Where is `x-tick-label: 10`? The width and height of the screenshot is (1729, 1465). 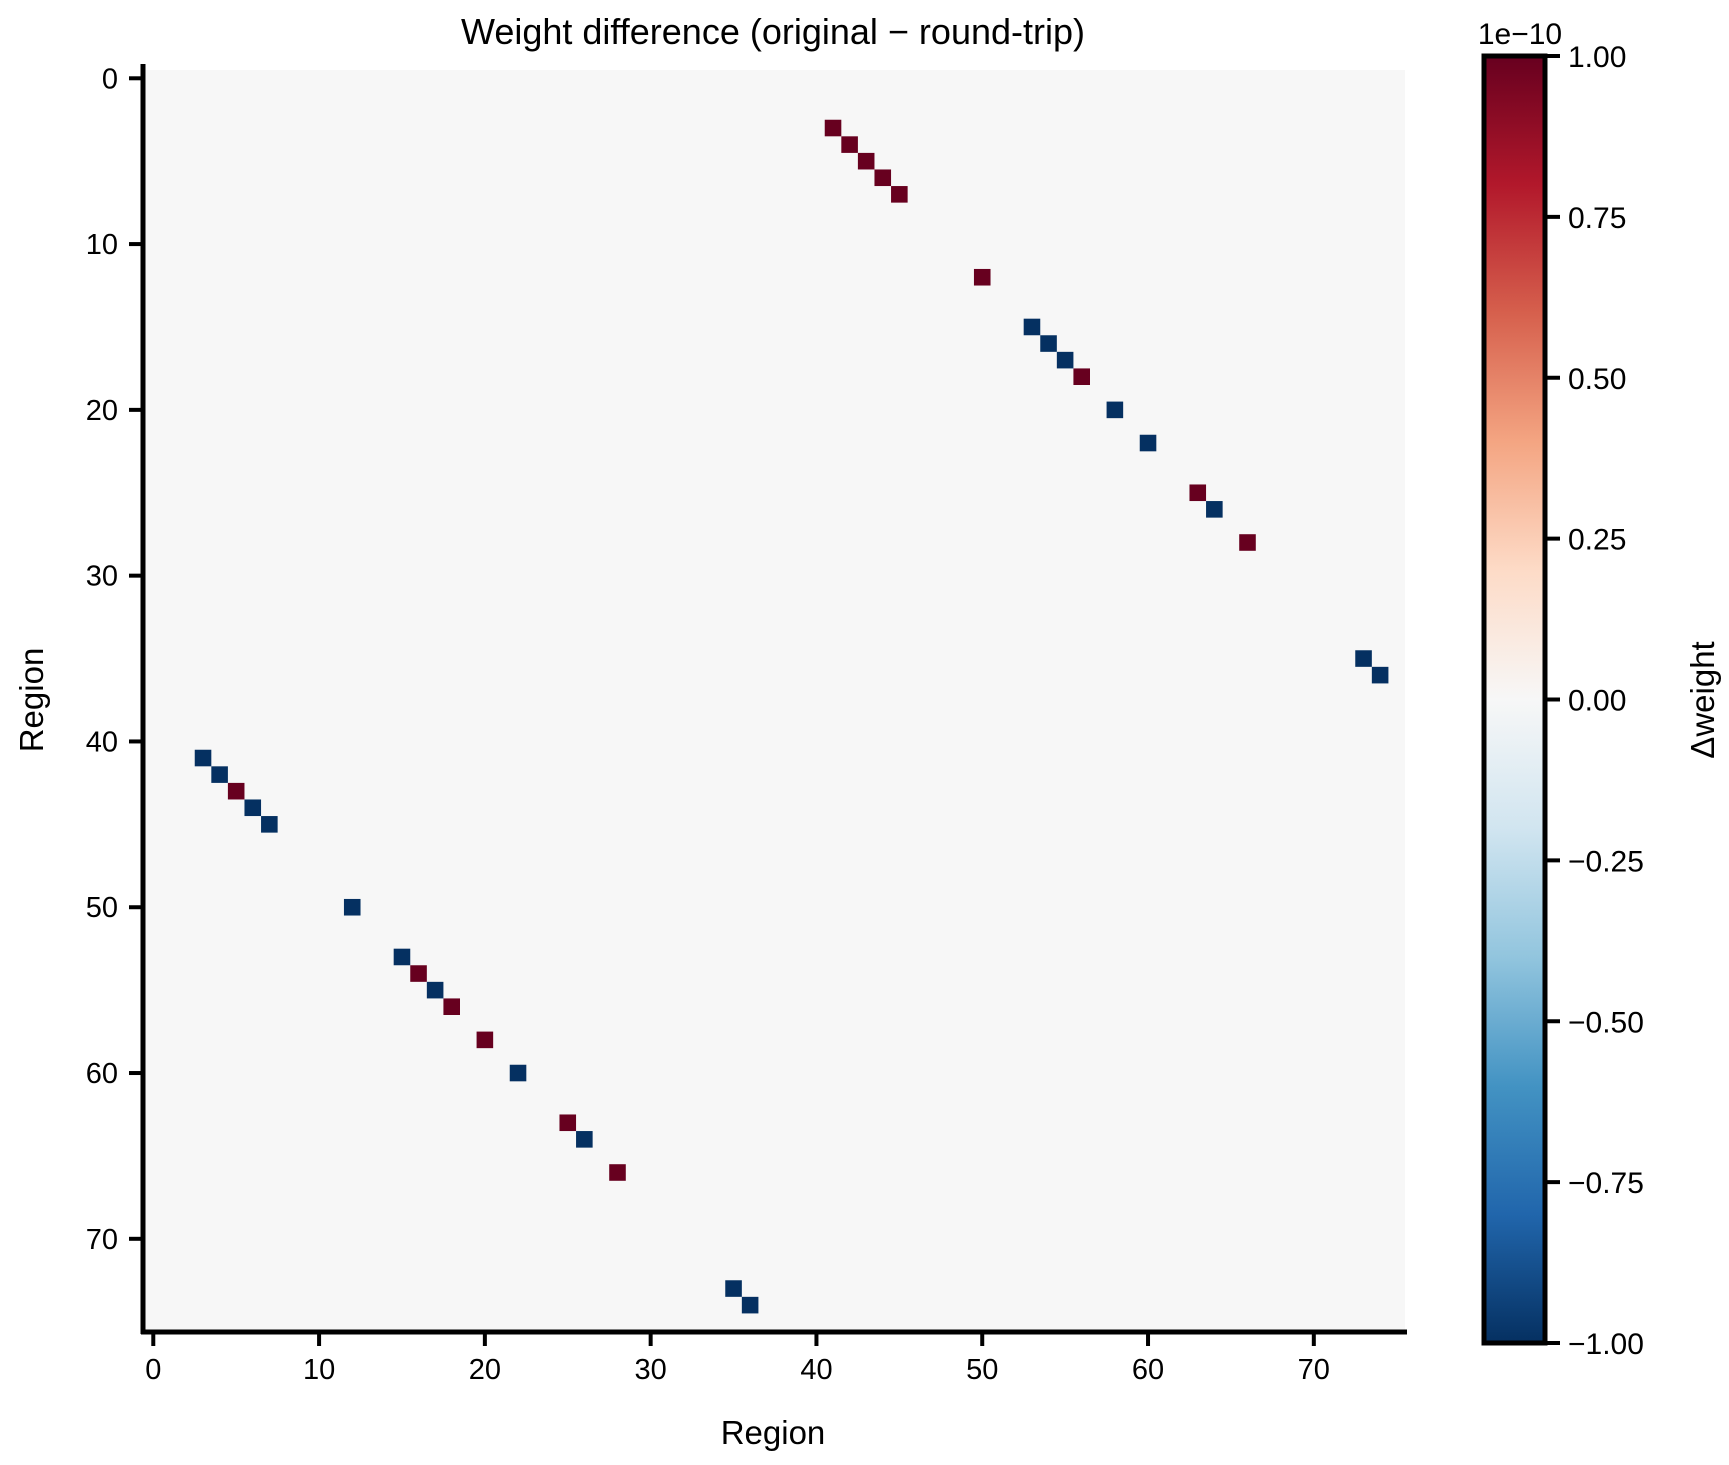
x-tick-label: 10 is located at coordinates (319, 1370).